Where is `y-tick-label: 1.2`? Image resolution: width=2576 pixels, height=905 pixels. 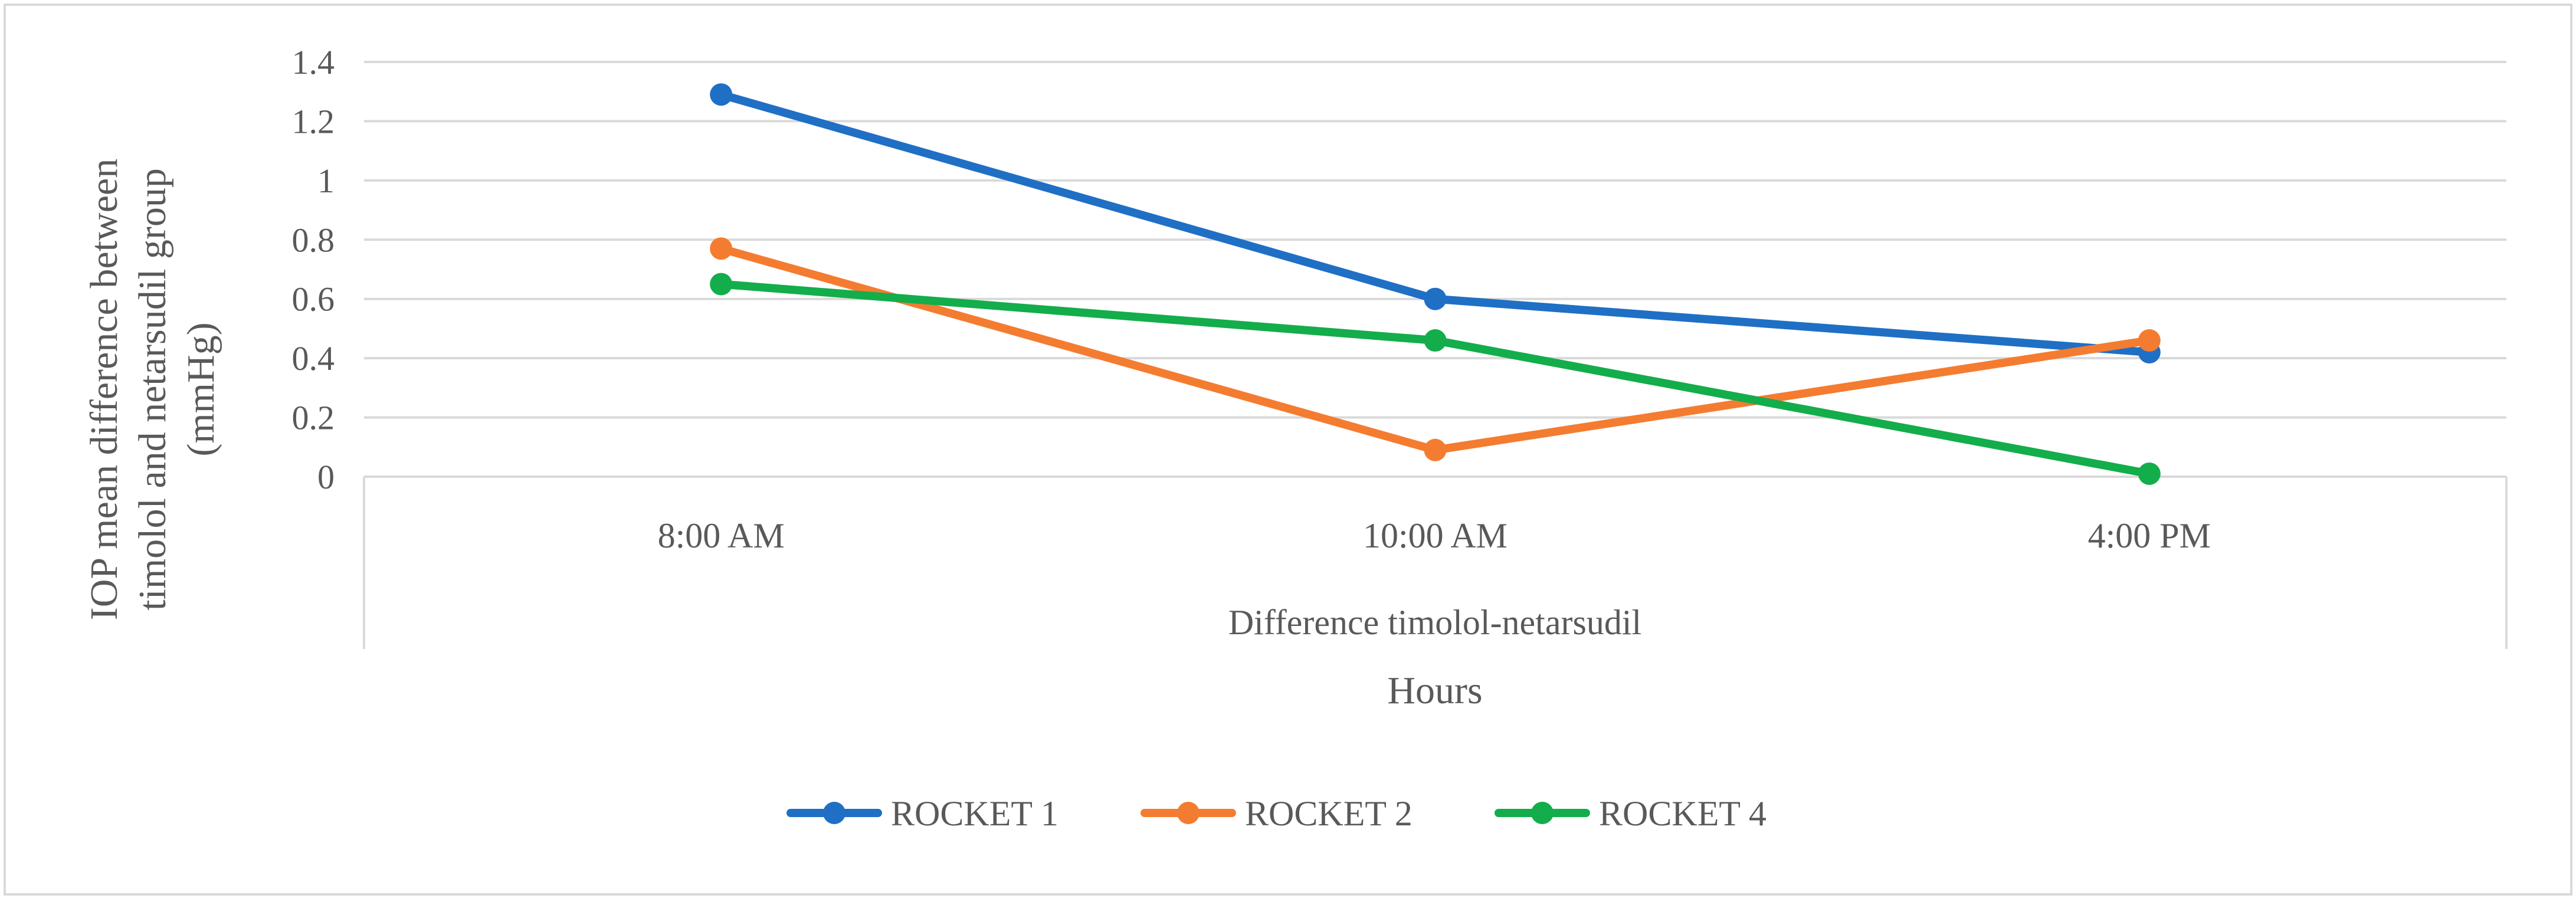
y-tick-label: 1.2 is located at coordinates (313, 121).